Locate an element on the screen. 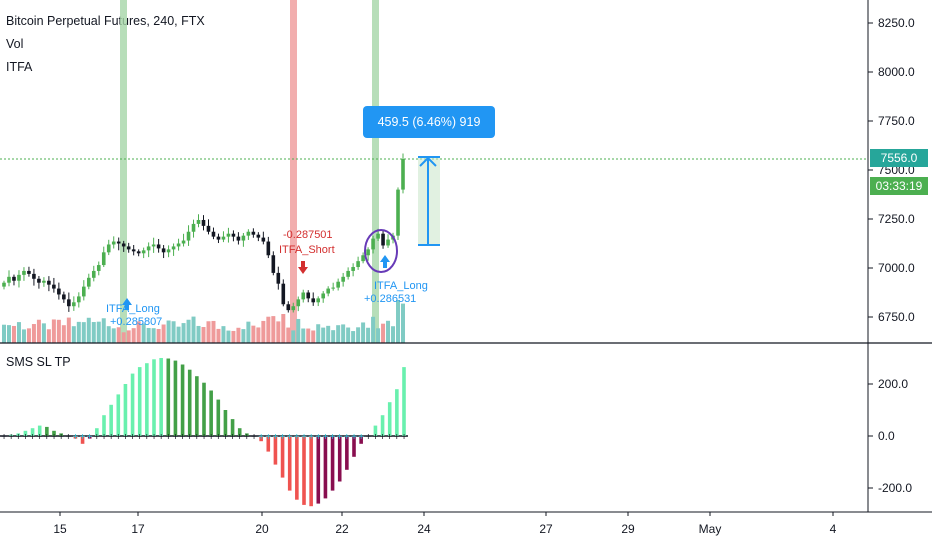 The height and width of the screenshot is (550, 932). itfa-indicator-label: ITFA is located at coordinates (19, 67).